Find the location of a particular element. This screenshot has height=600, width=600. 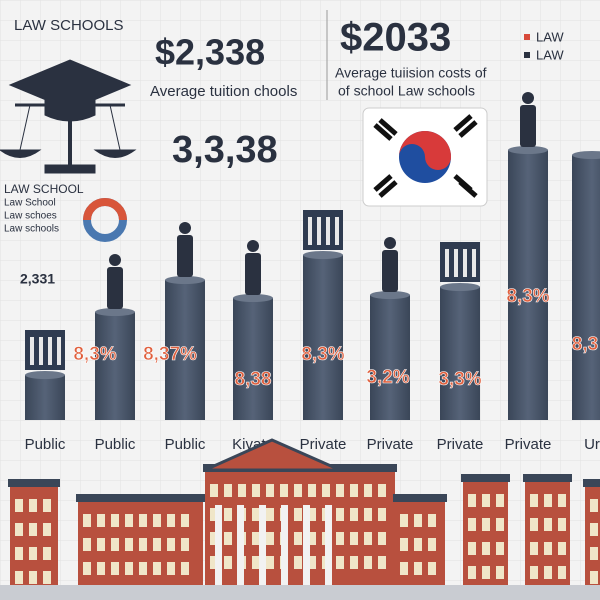

person-body is located at coordinates (185, 256).